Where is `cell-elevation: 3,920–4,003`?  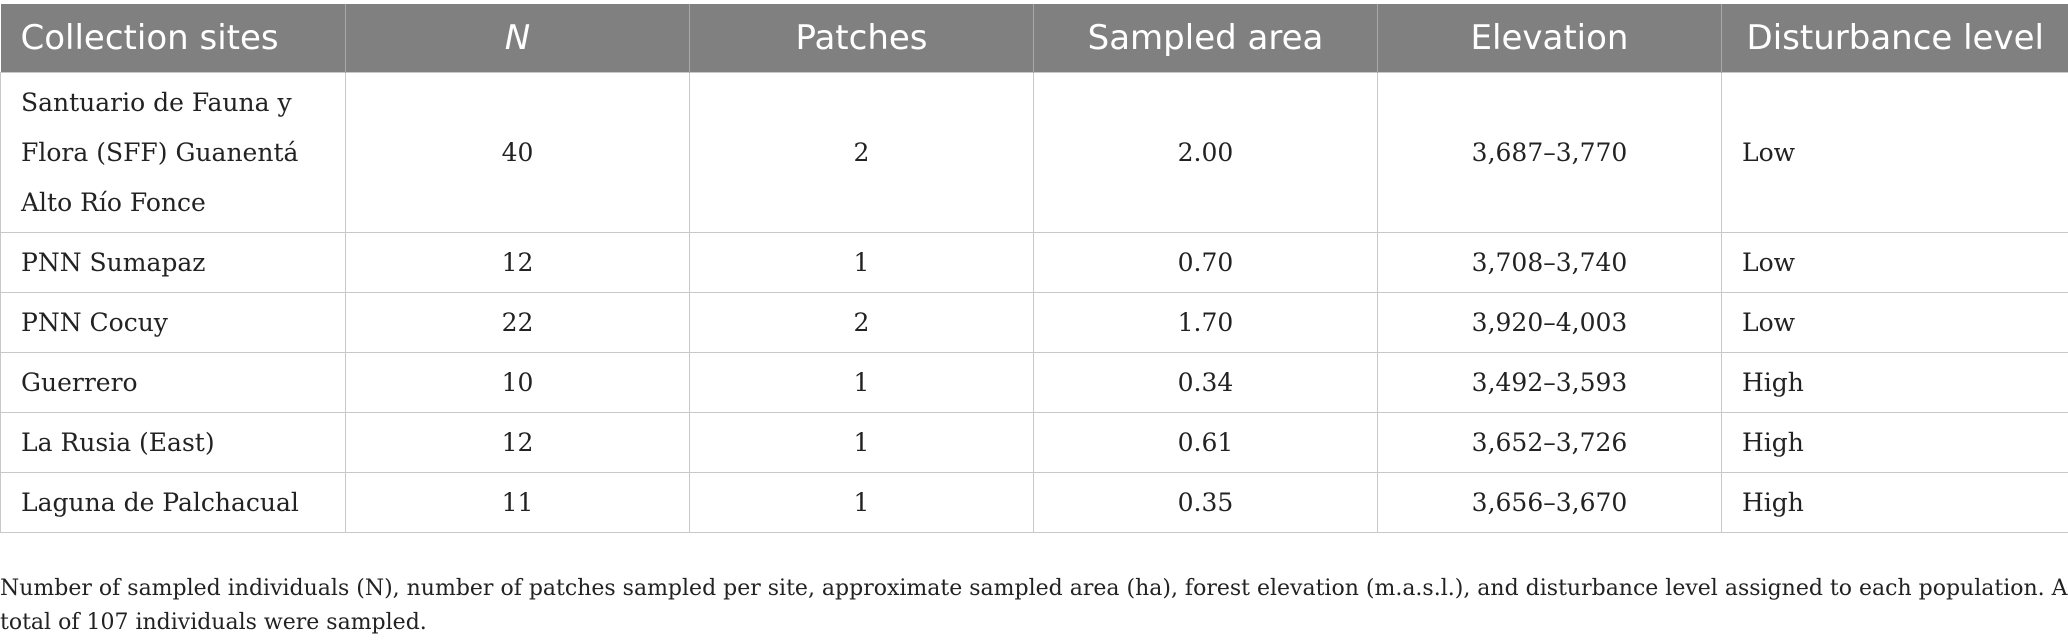 cell-elevation: 3,920–4,003 is located at coordinates (1550, 323).